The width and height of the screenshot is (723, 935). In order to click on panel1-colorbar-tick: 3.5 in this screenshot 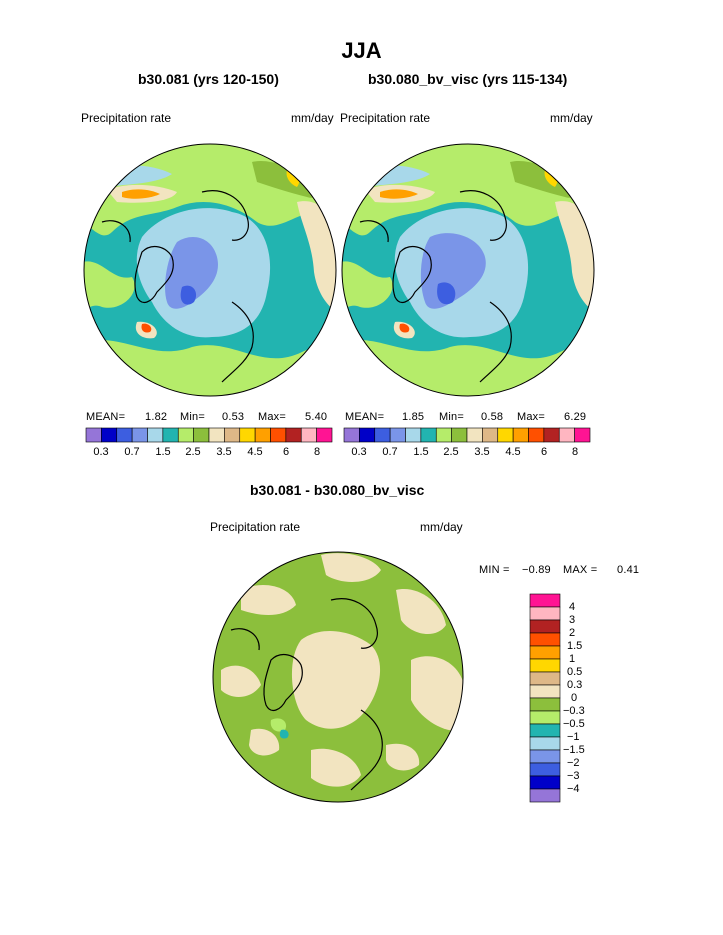, I will do `click(224, 452)`.